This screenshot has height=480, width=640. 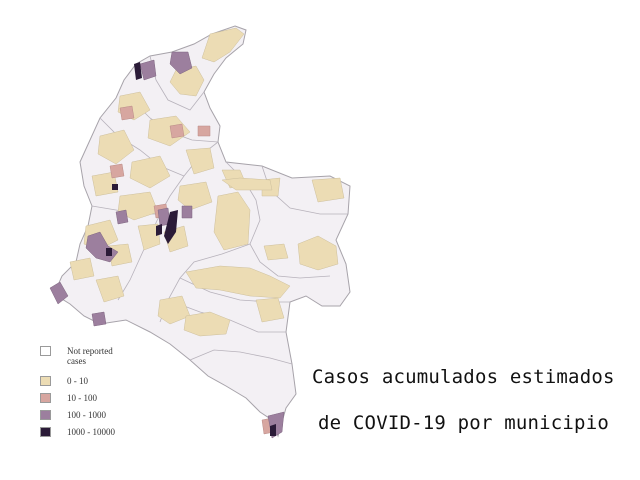 I want to click on legend-swatch-not-reported, so click(x=45, y=351).